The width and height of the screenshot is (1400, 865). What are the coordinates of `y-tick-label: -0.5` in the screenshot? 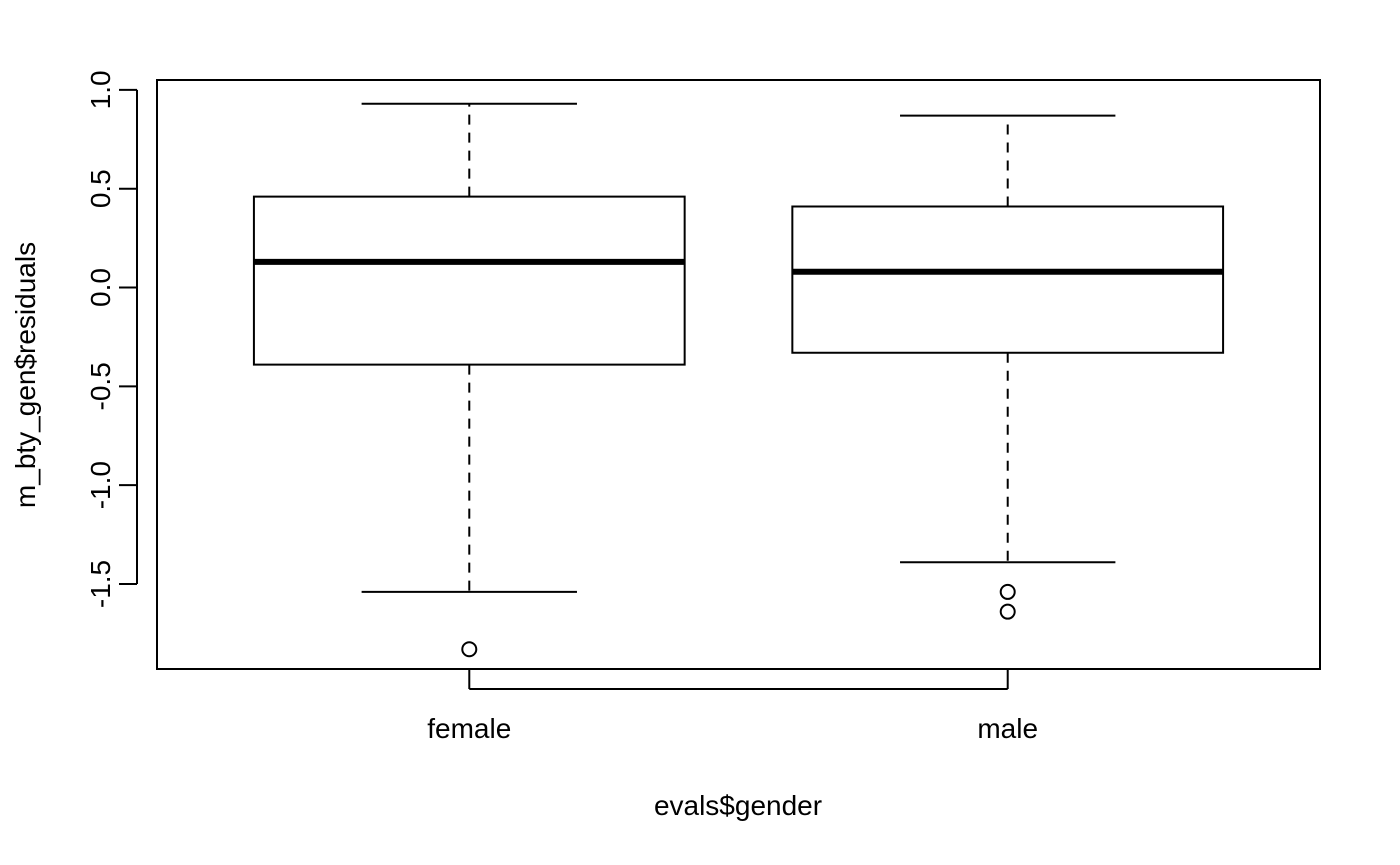 It's located at (100, 386).